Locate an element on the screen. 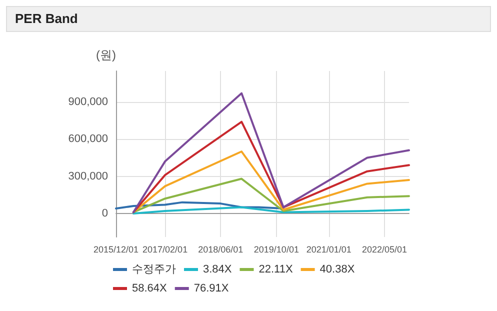 This screenshot has height=311, width=497. y-tick-label: 600,000 is located at coordinates (88, 139).